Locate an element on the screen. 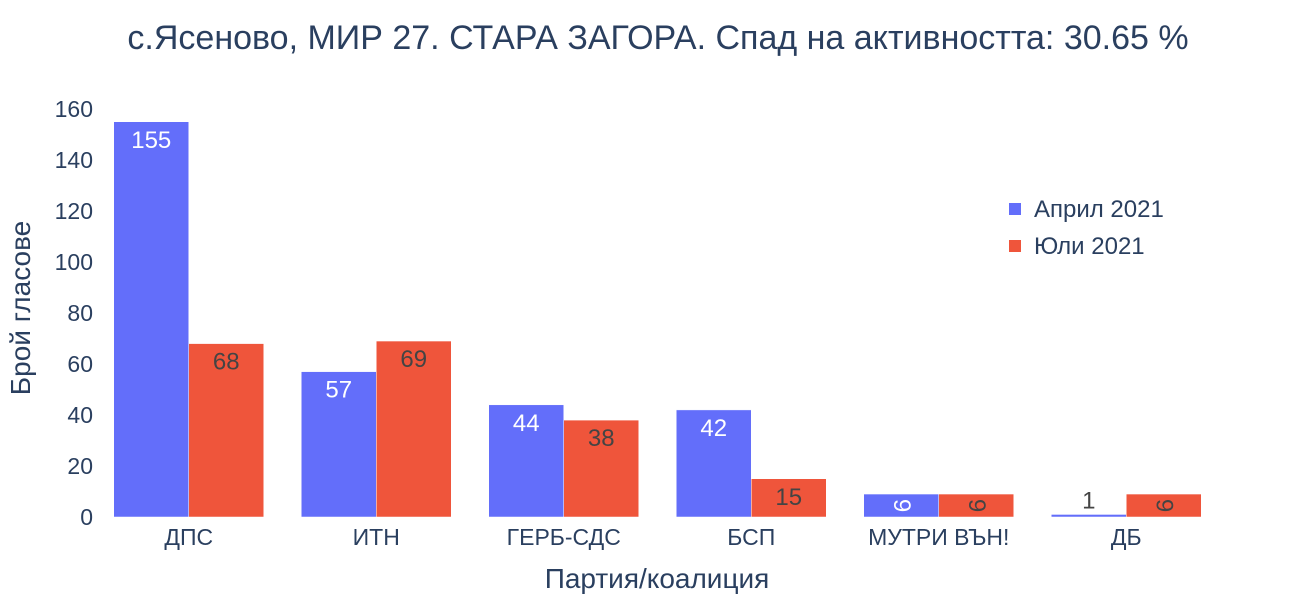  bar-value-label: 155 is located at coordinates (151, 140).